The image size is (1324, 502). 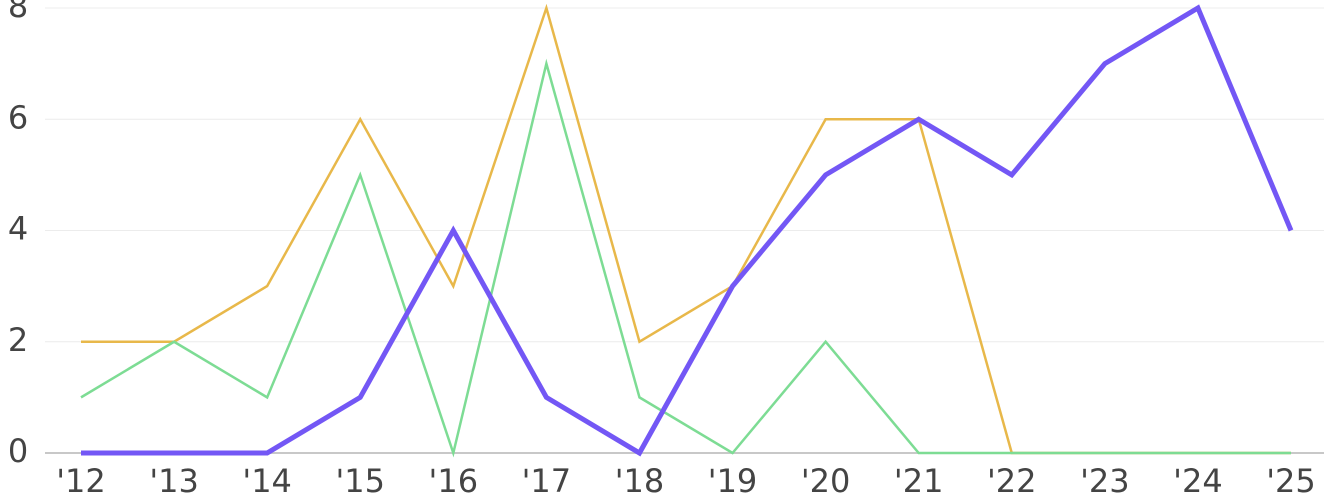 What do you see at coordinates (547, 481) in the screenshot?
I see `x-tick-label: '17` at bounding box center [547, 481].